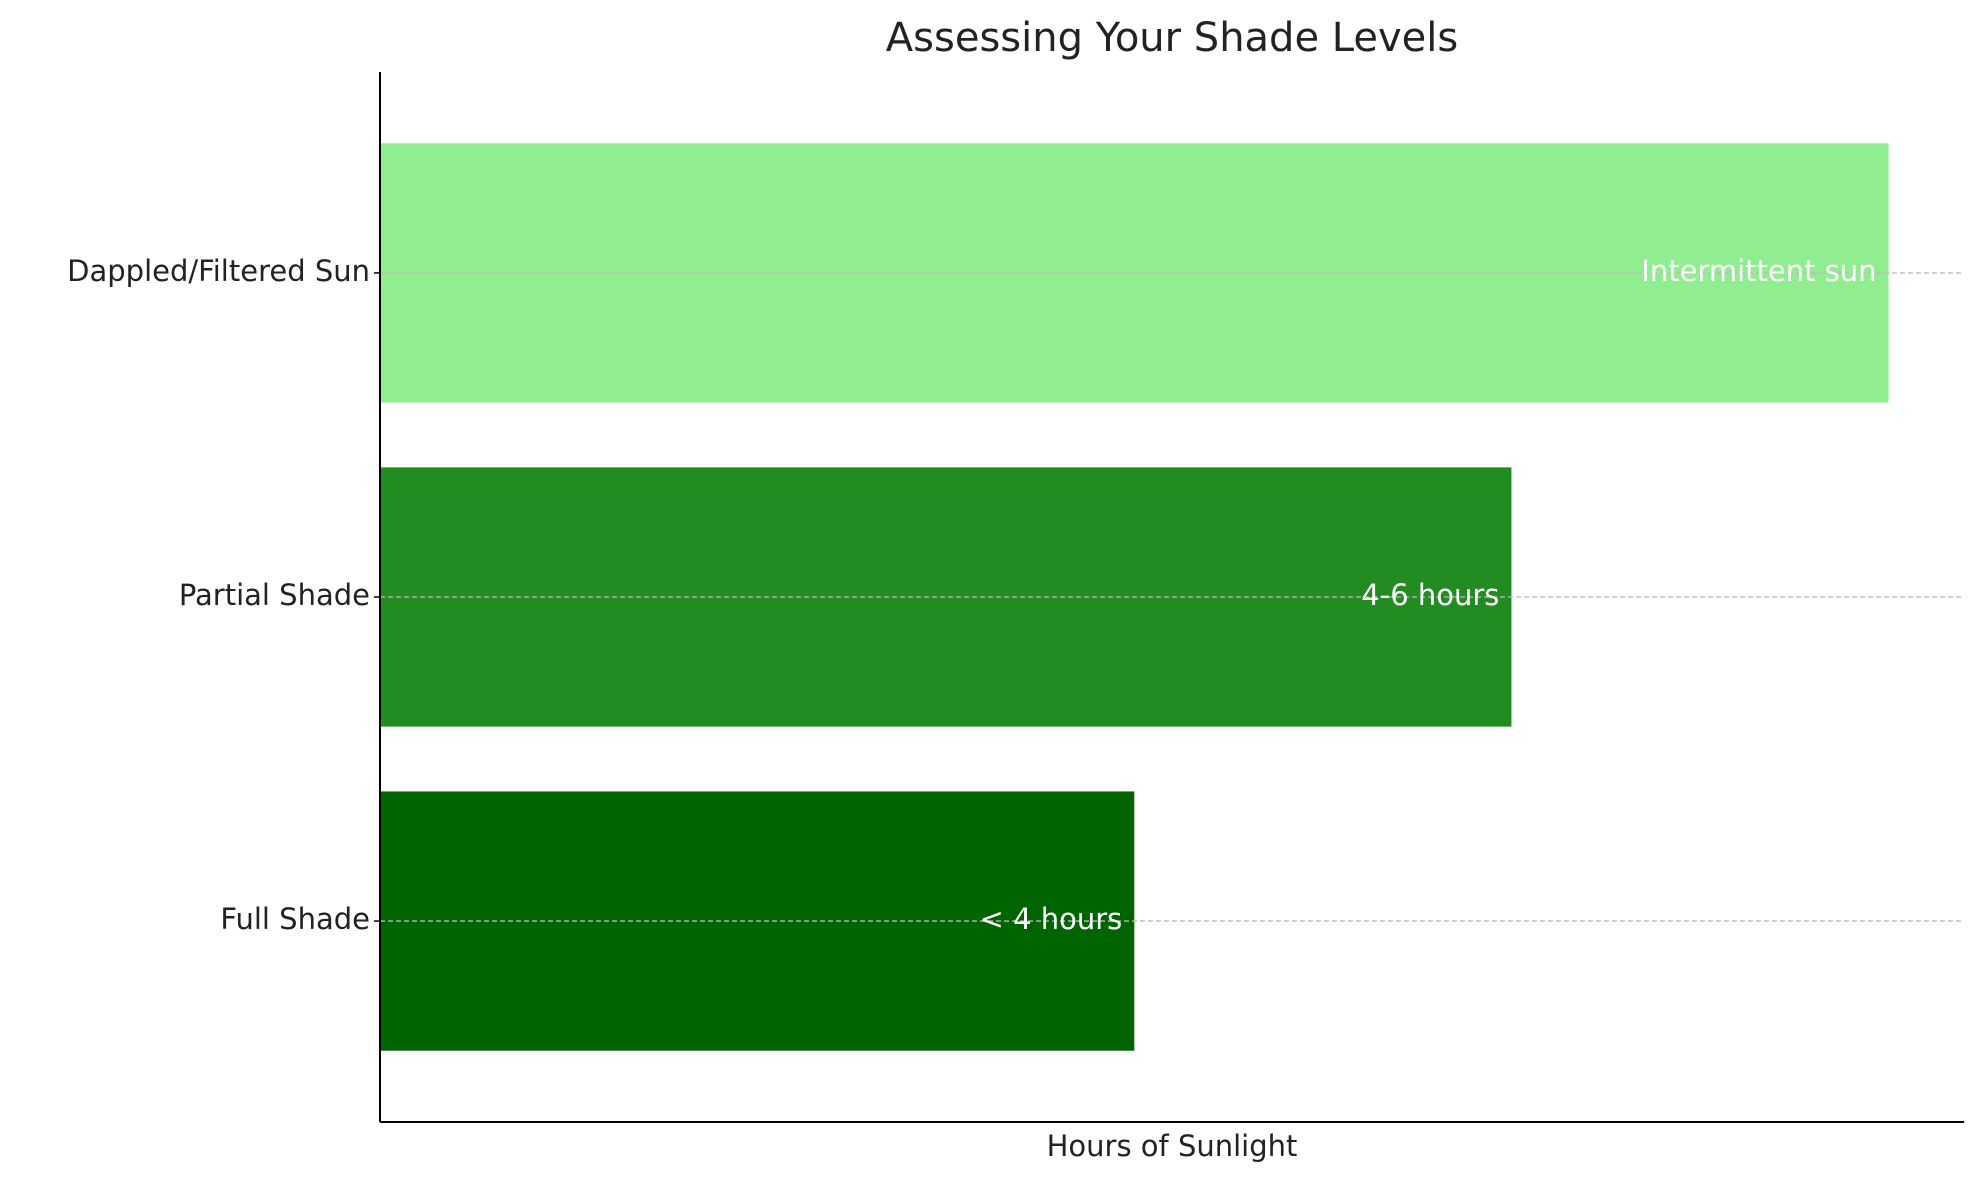 The image size is (1977, 1180). Describe the element at coordinates (1172, 1146) in the screenshot. I see `x-axis-label: Hours of Sunlight` at that location.